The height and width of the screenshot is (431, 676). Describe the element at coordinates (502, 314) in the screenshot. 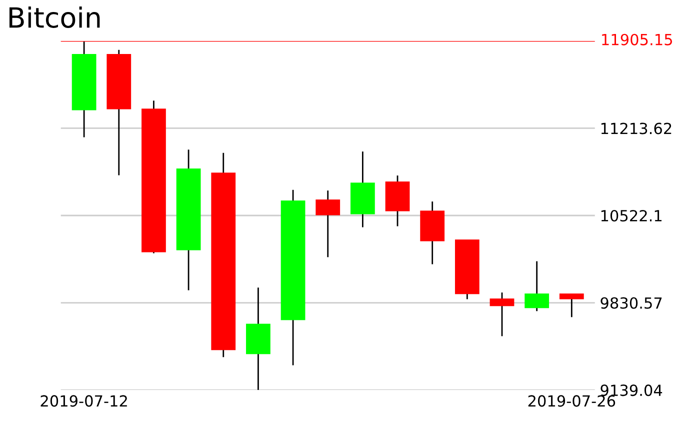

I see `candlestick` at that location.